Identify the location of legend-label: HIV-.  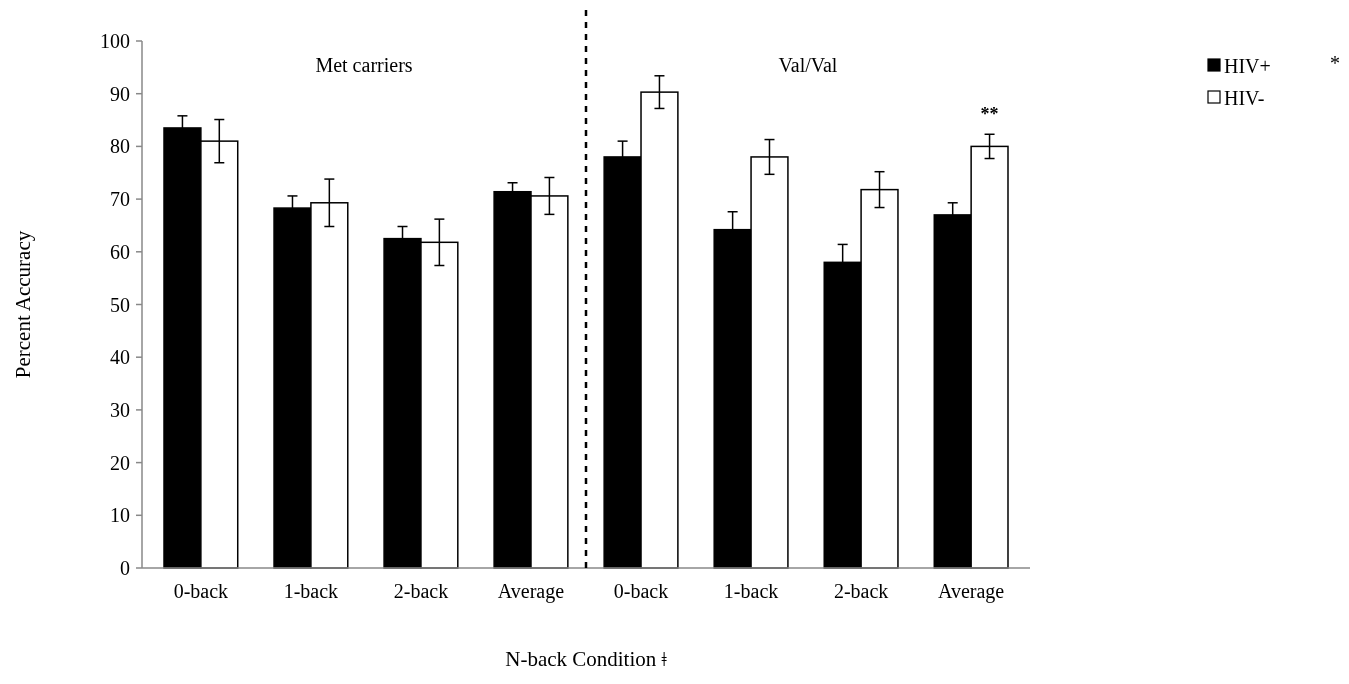
(1244, 98).